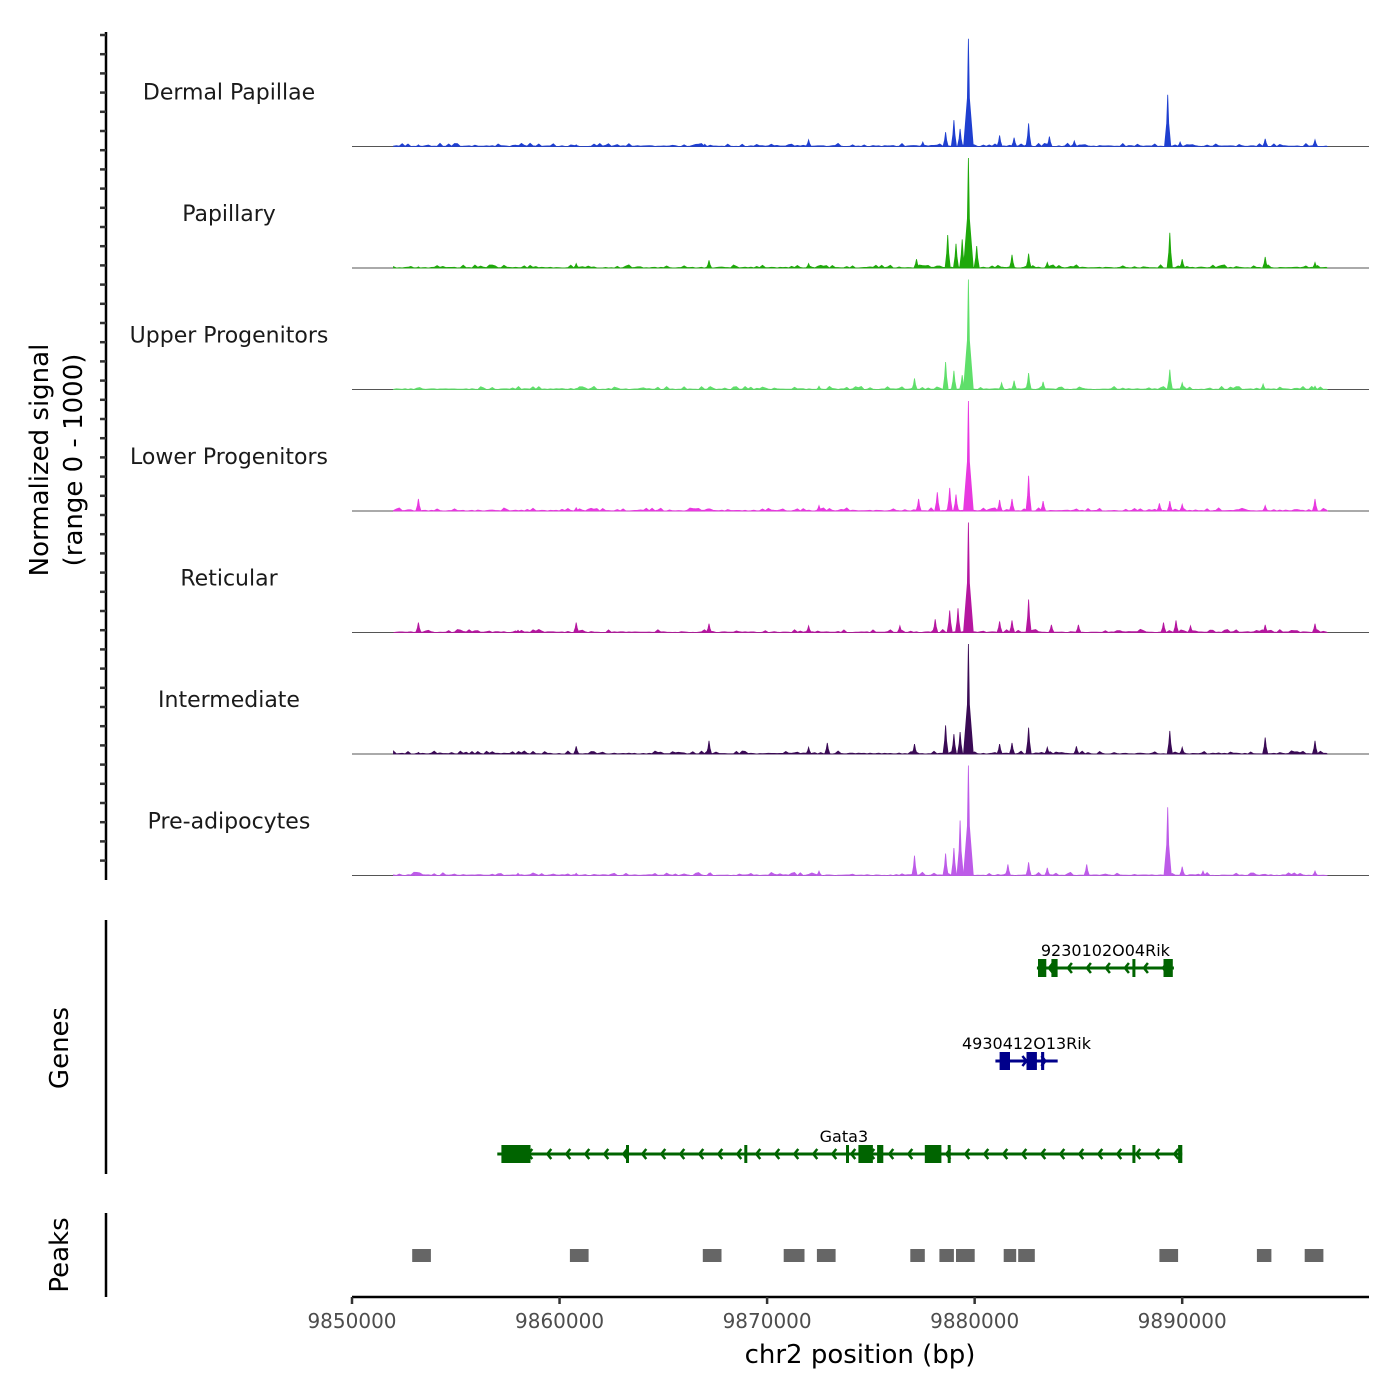 The width and height of the screenshot is (1400, 1400). What do you see at coordinates (763, 699) in the screenshot?
I see `track-intermediate: Intermediate` at bounding box center [763, 699].